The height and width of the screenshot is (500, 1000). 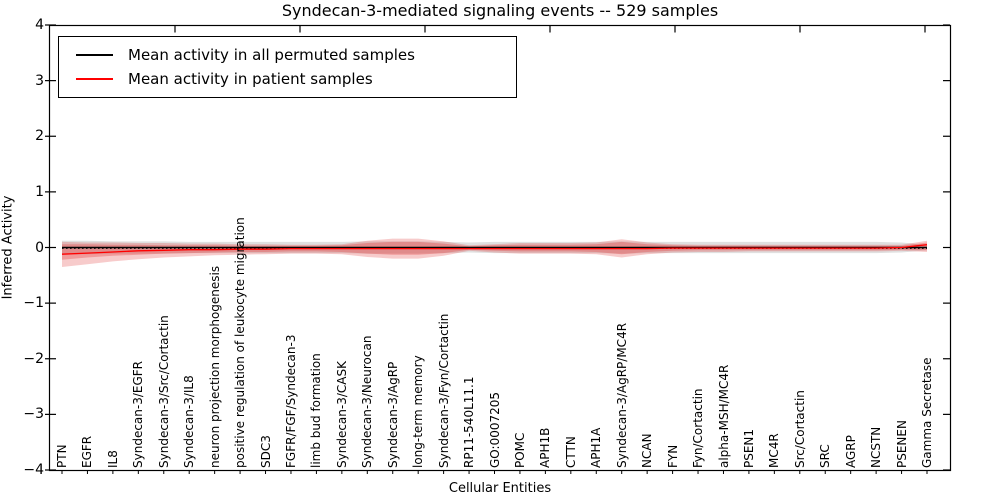 What do you see at coordinates (672, 456) in the screenshot?
I see `x-category-label: FYN` at bounding box center [672, 456].